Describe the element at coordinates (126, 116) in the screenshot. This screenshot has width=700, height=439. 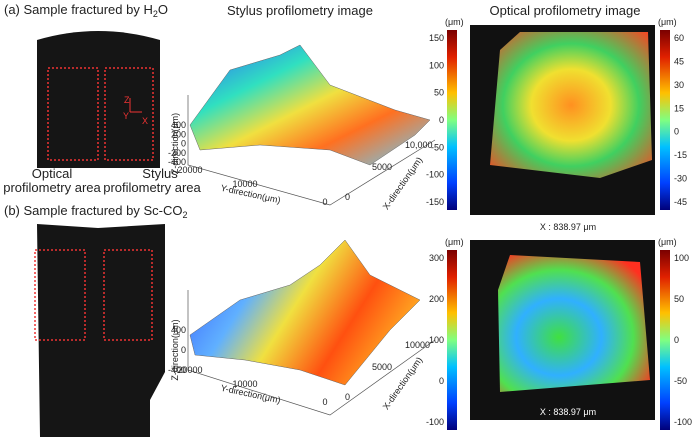
I see `axis-label: Y` at that location.